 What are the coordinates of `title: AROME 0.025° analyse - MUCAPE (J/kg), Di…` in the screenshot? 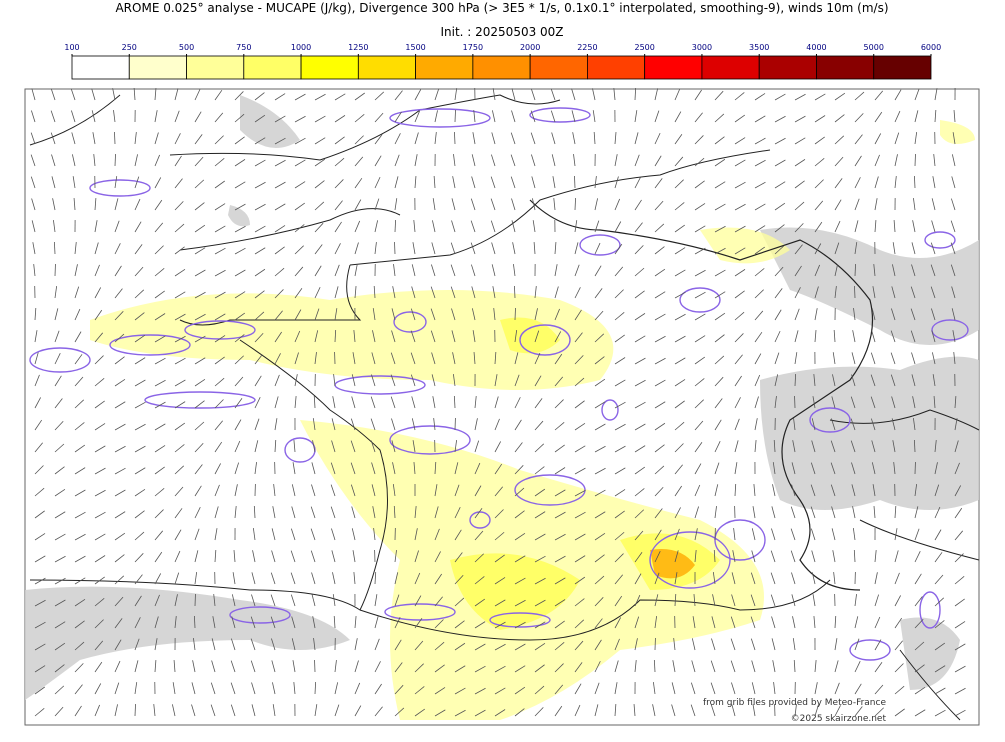 It's located at (501, 8).